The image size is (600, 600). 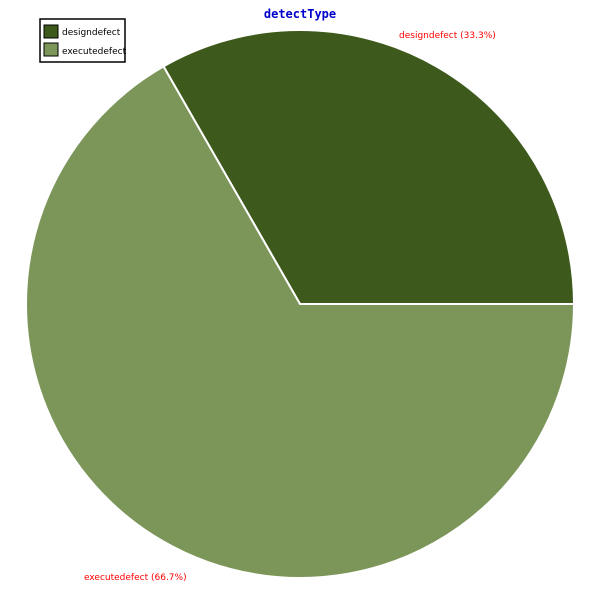 What do you see at coordinates (94, 52) in the screenshot?
I see `legend-label-executedefect: executedefect` at bounding box center [94, 52].